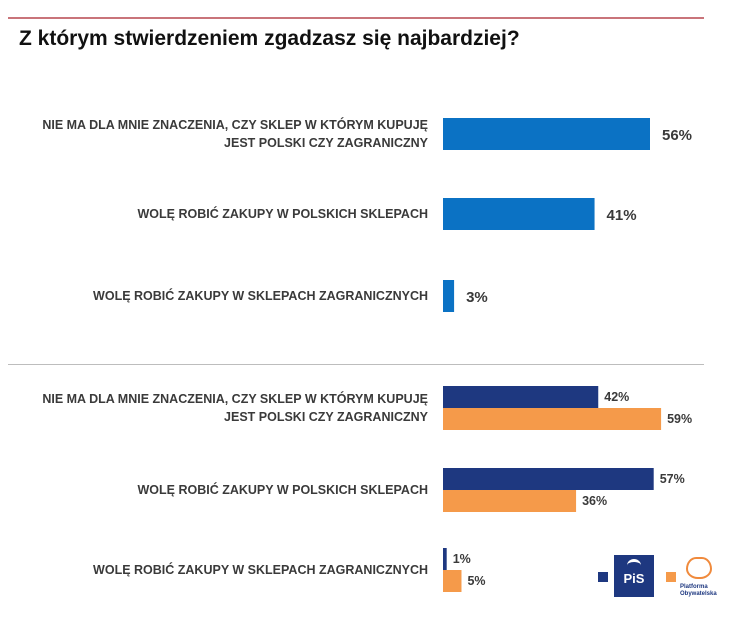 The image size is (753, 642). Describe the element at coordinates (603, 577) in the screenshot. I see `legend-swatch-pis` at that location.